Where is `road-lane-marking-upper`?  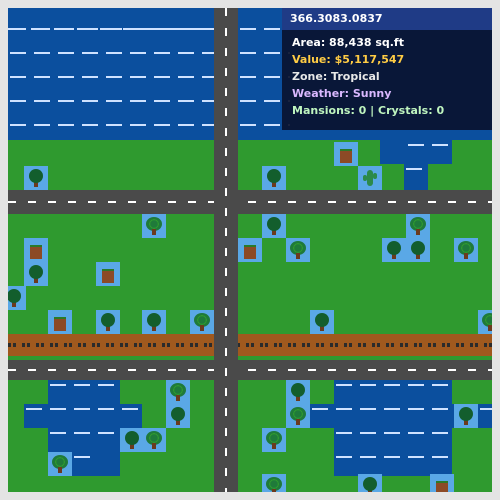
road-lane-marking-upper is located at coordinates (250, 202).